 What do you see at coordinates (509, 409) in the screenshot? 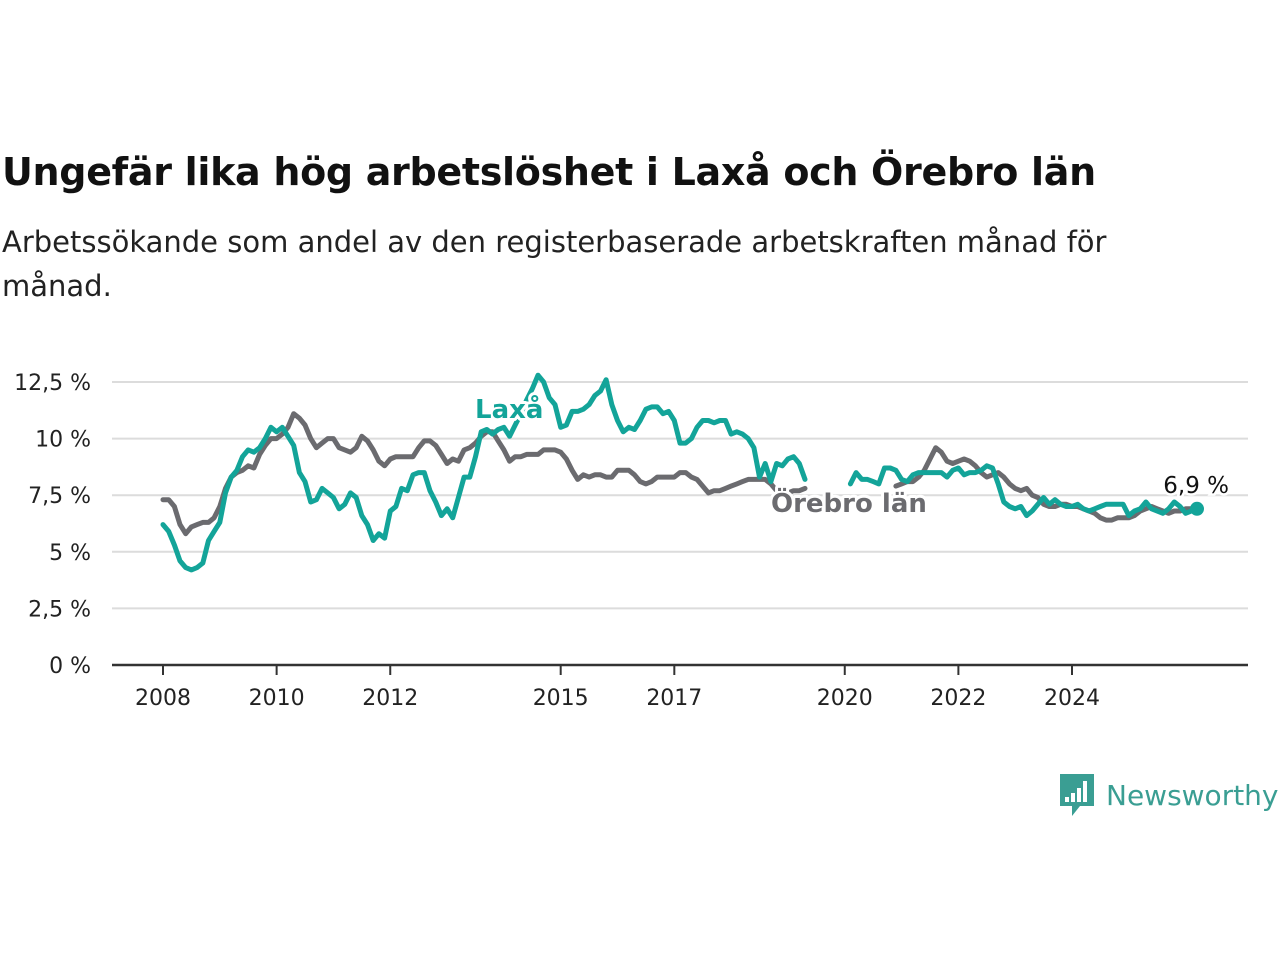
I see `series-label-laxa: Laxå` at bounding box center [509, 409].